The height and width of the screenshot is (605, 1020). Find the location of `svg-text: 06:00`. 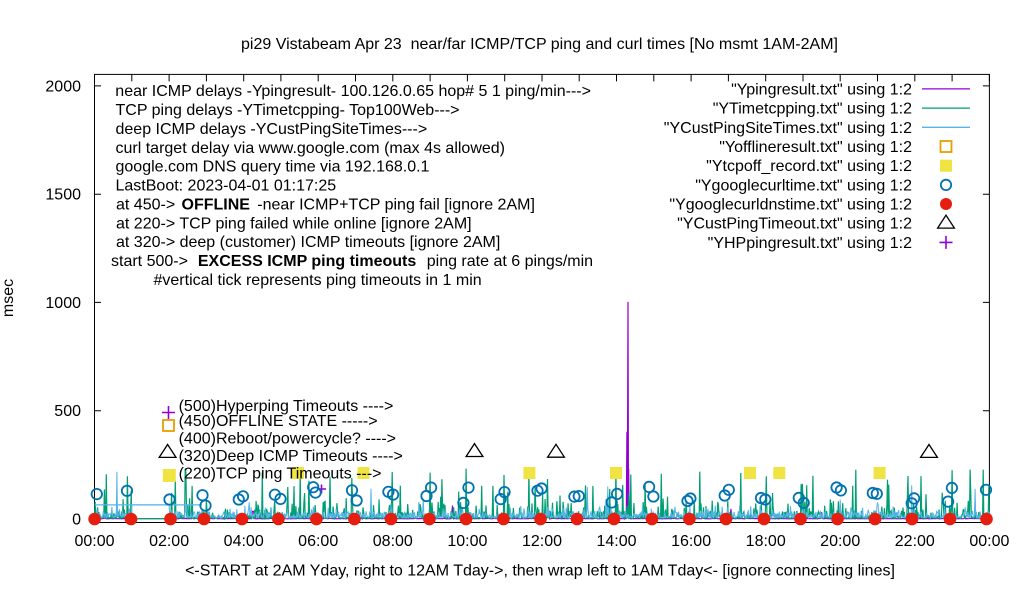

svg-text: 06:00 is located at coordinates (318, 541).